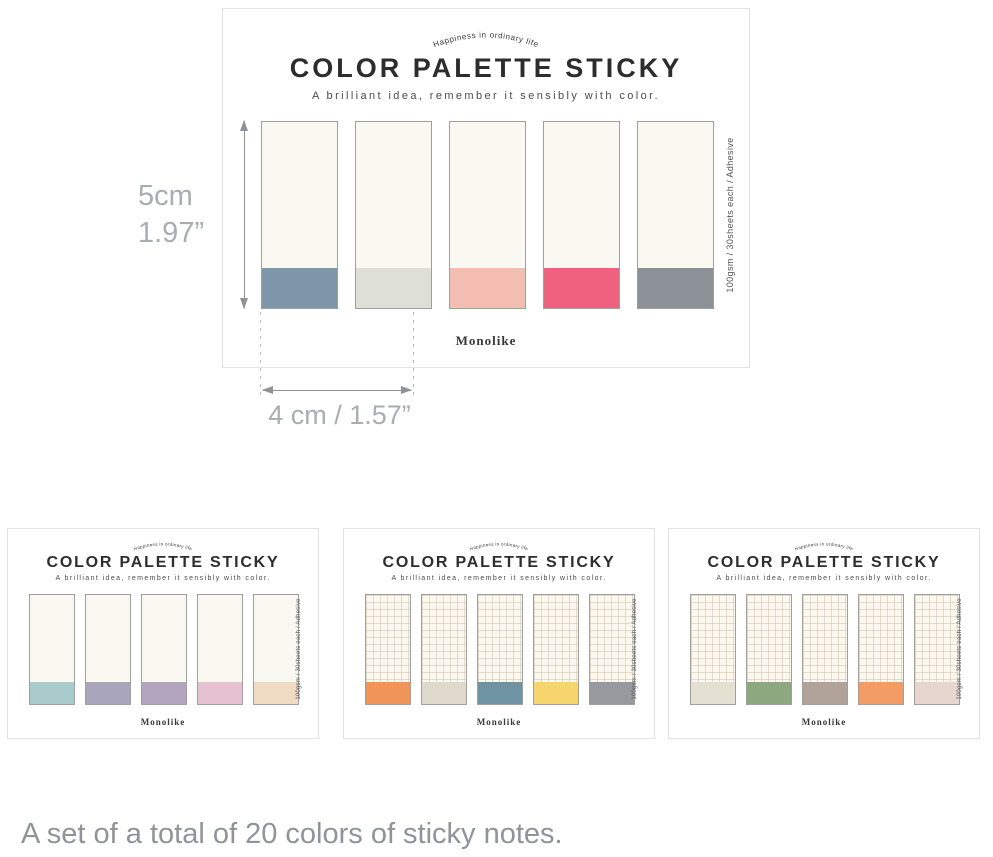 The image size is (993, 857). I want to click on height-inch: 1.97”, so click(171, 233).